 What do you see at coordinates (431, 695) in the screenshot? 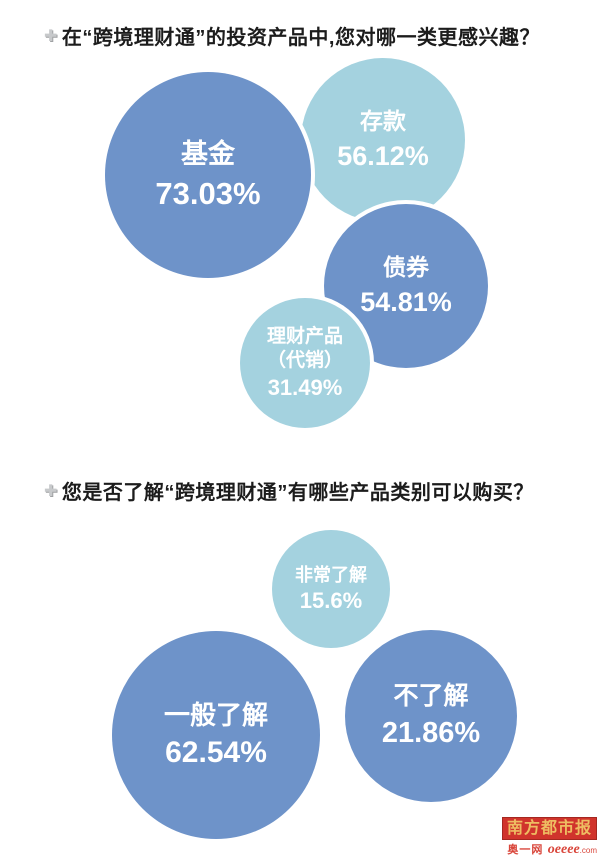
I see `bubble-label: 不了解` at bounding box center [431, 695].